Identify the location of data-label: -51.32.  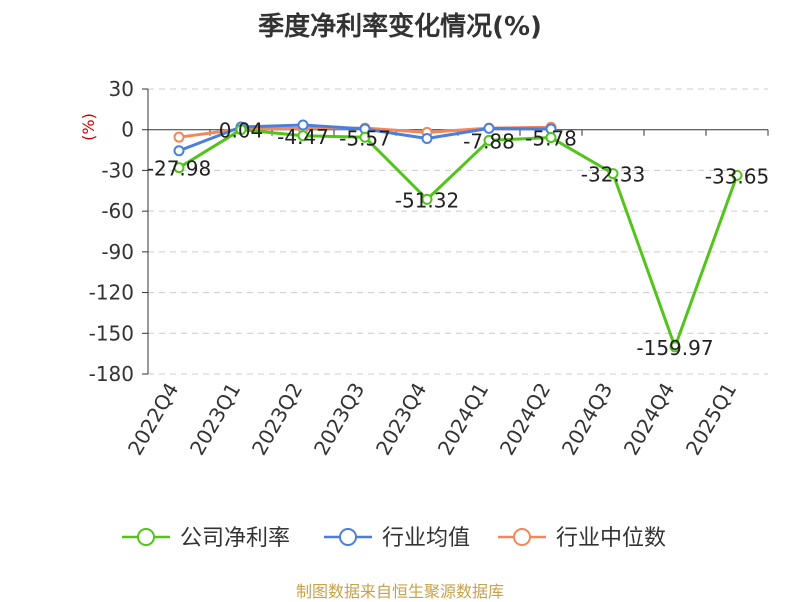
(427, 200).